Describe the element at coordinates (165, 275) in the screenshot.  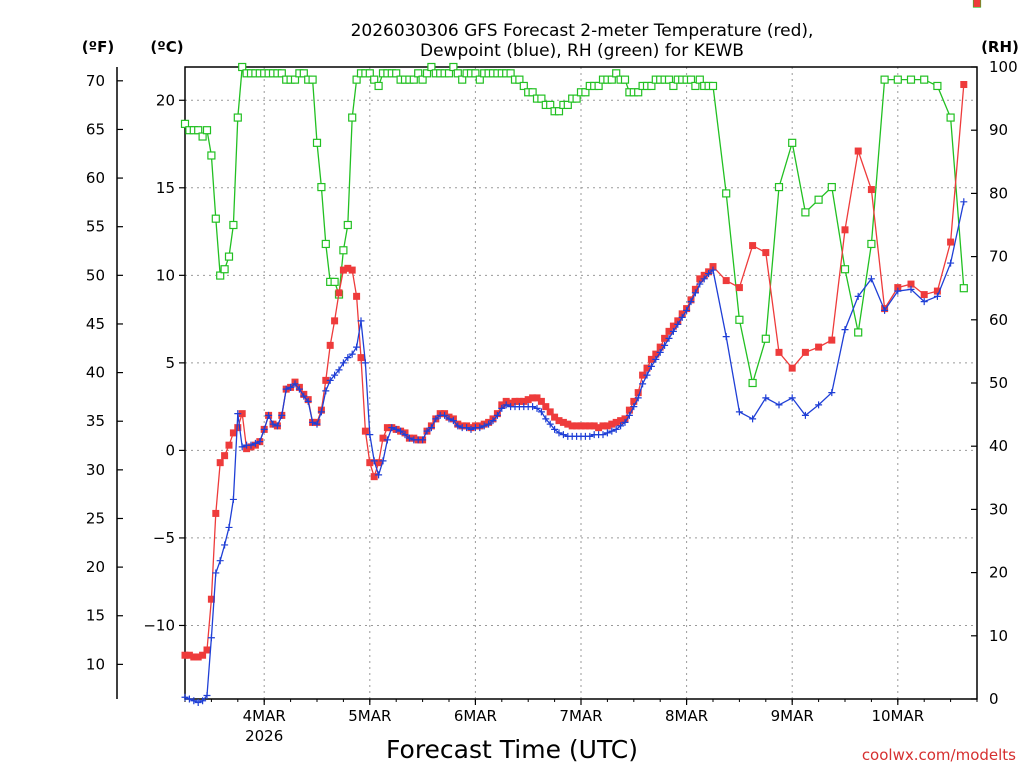
I see `celsius-tick-label: 10` at that location.